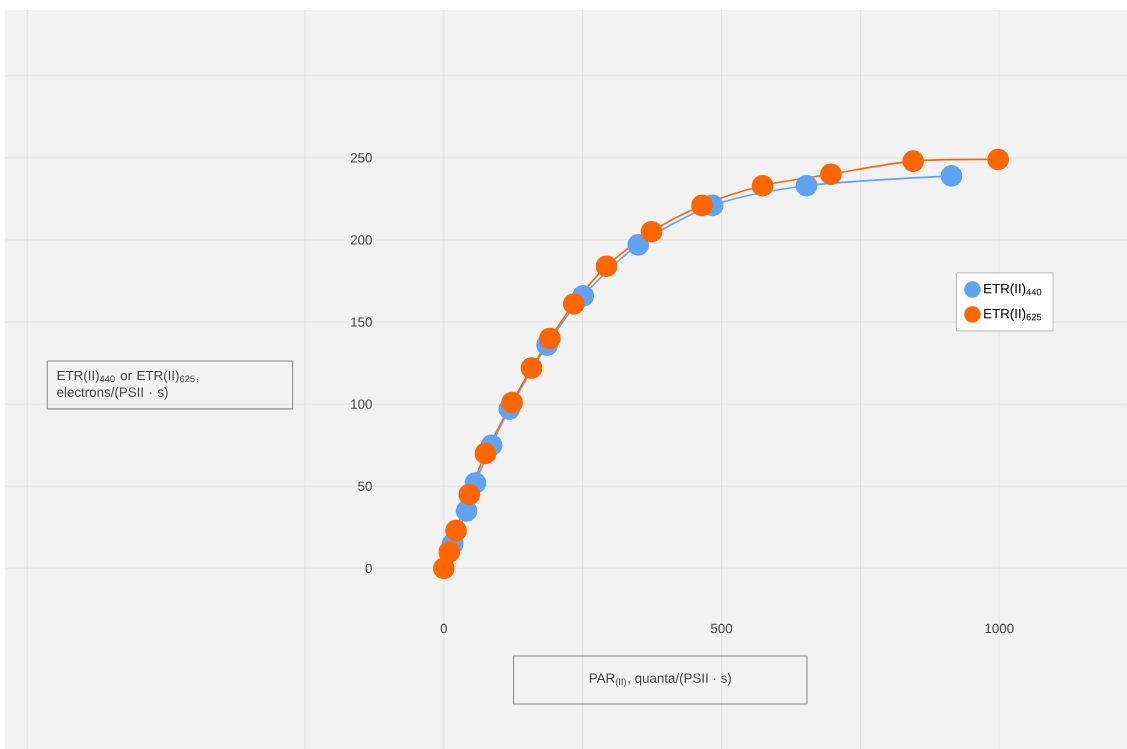 This screenshot has height=749, width=1127. Describe the element at coordinates (1013, 314) in the screenshot. I see `legend-label: ETR(II)$_{625}$` at that location.